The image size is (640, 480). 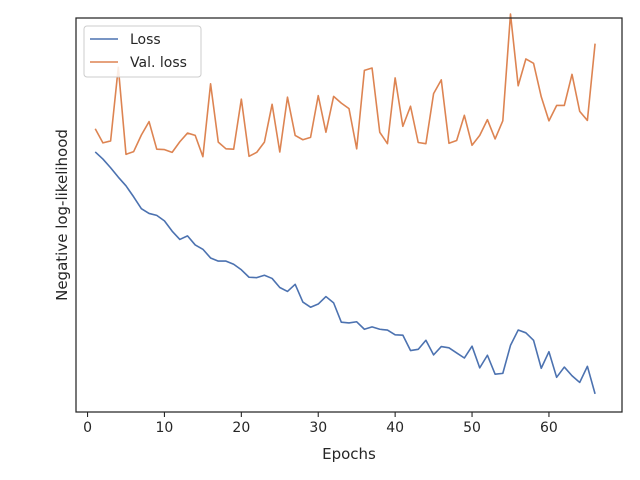 I want to click on x-tick-label: 60, so click(x=549, y=428).